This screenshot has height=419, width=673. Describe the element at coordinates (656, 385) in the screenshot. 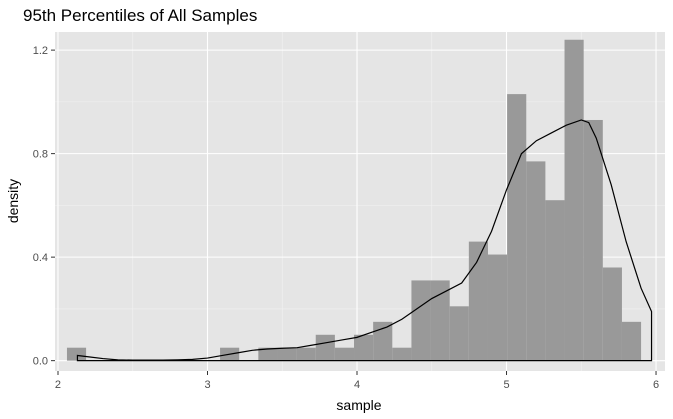

I see `x-tick-label: 6` at that location.